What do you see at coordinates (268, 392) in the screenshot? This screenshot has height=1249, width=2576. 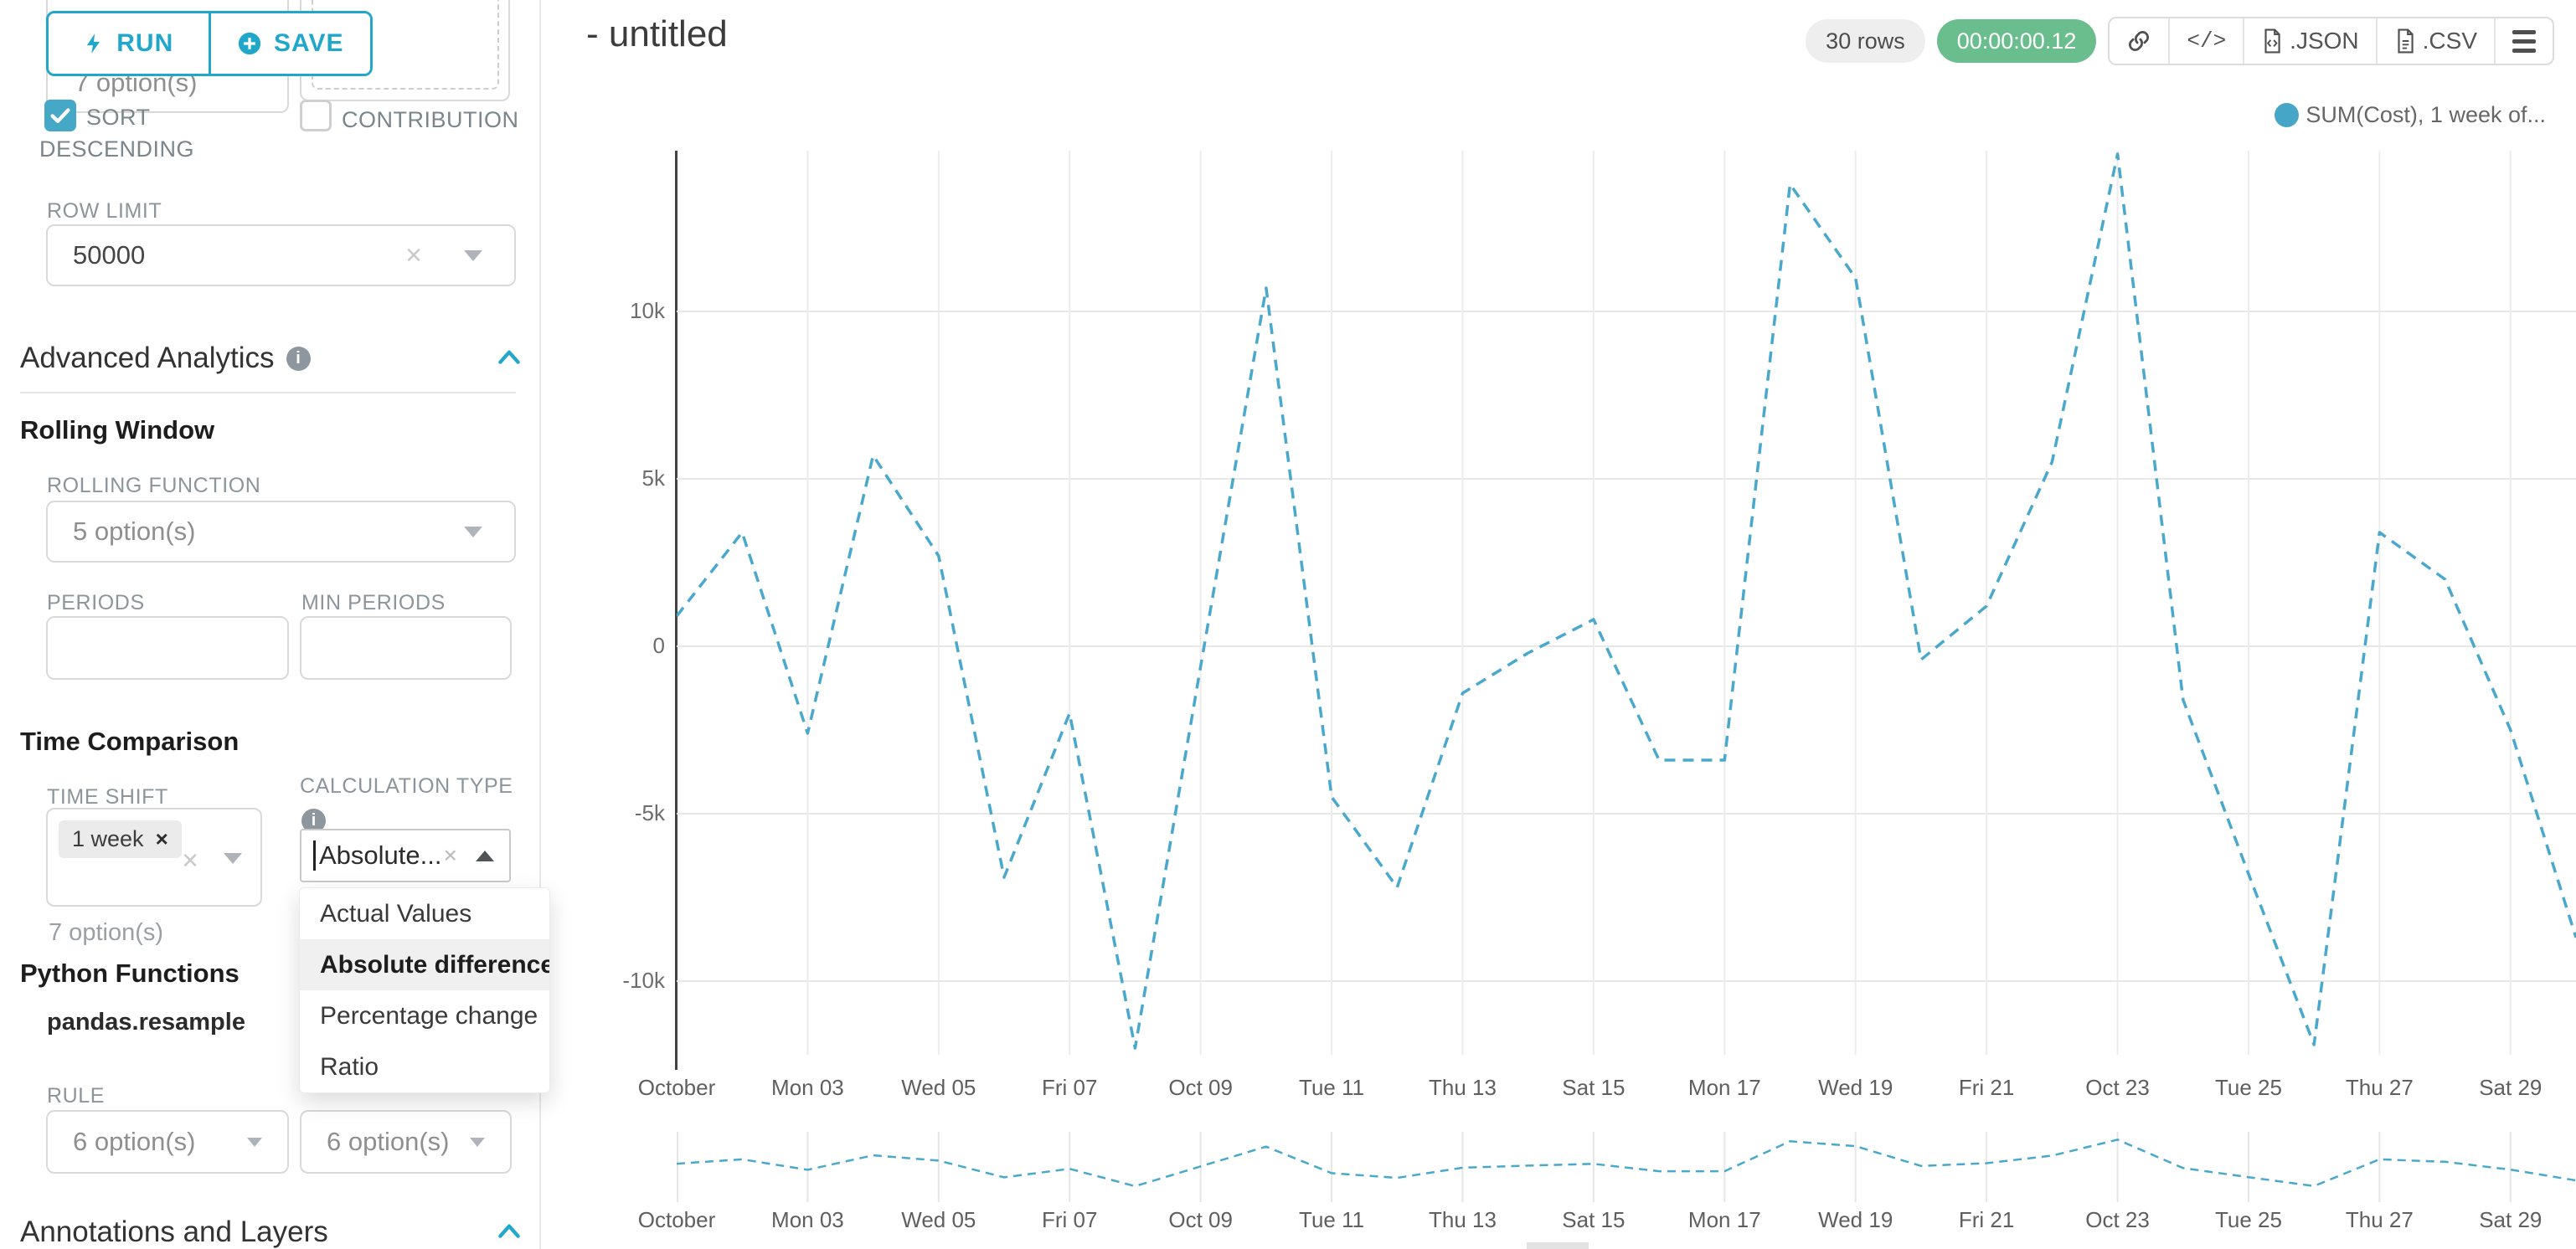 I see `section-divider` at bounding box center [268, 392].